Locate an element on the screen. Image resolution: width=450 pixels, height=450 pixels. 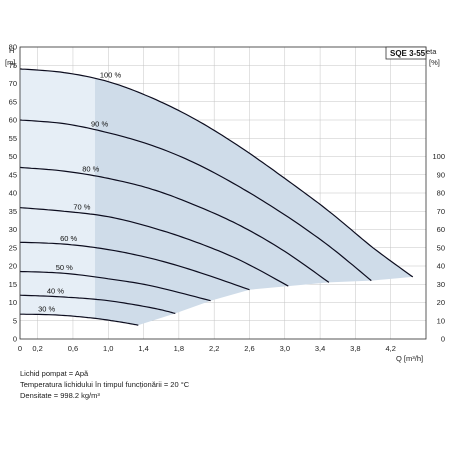
x-tick-label-10: 3,8 is located at coordinates (355, 348).